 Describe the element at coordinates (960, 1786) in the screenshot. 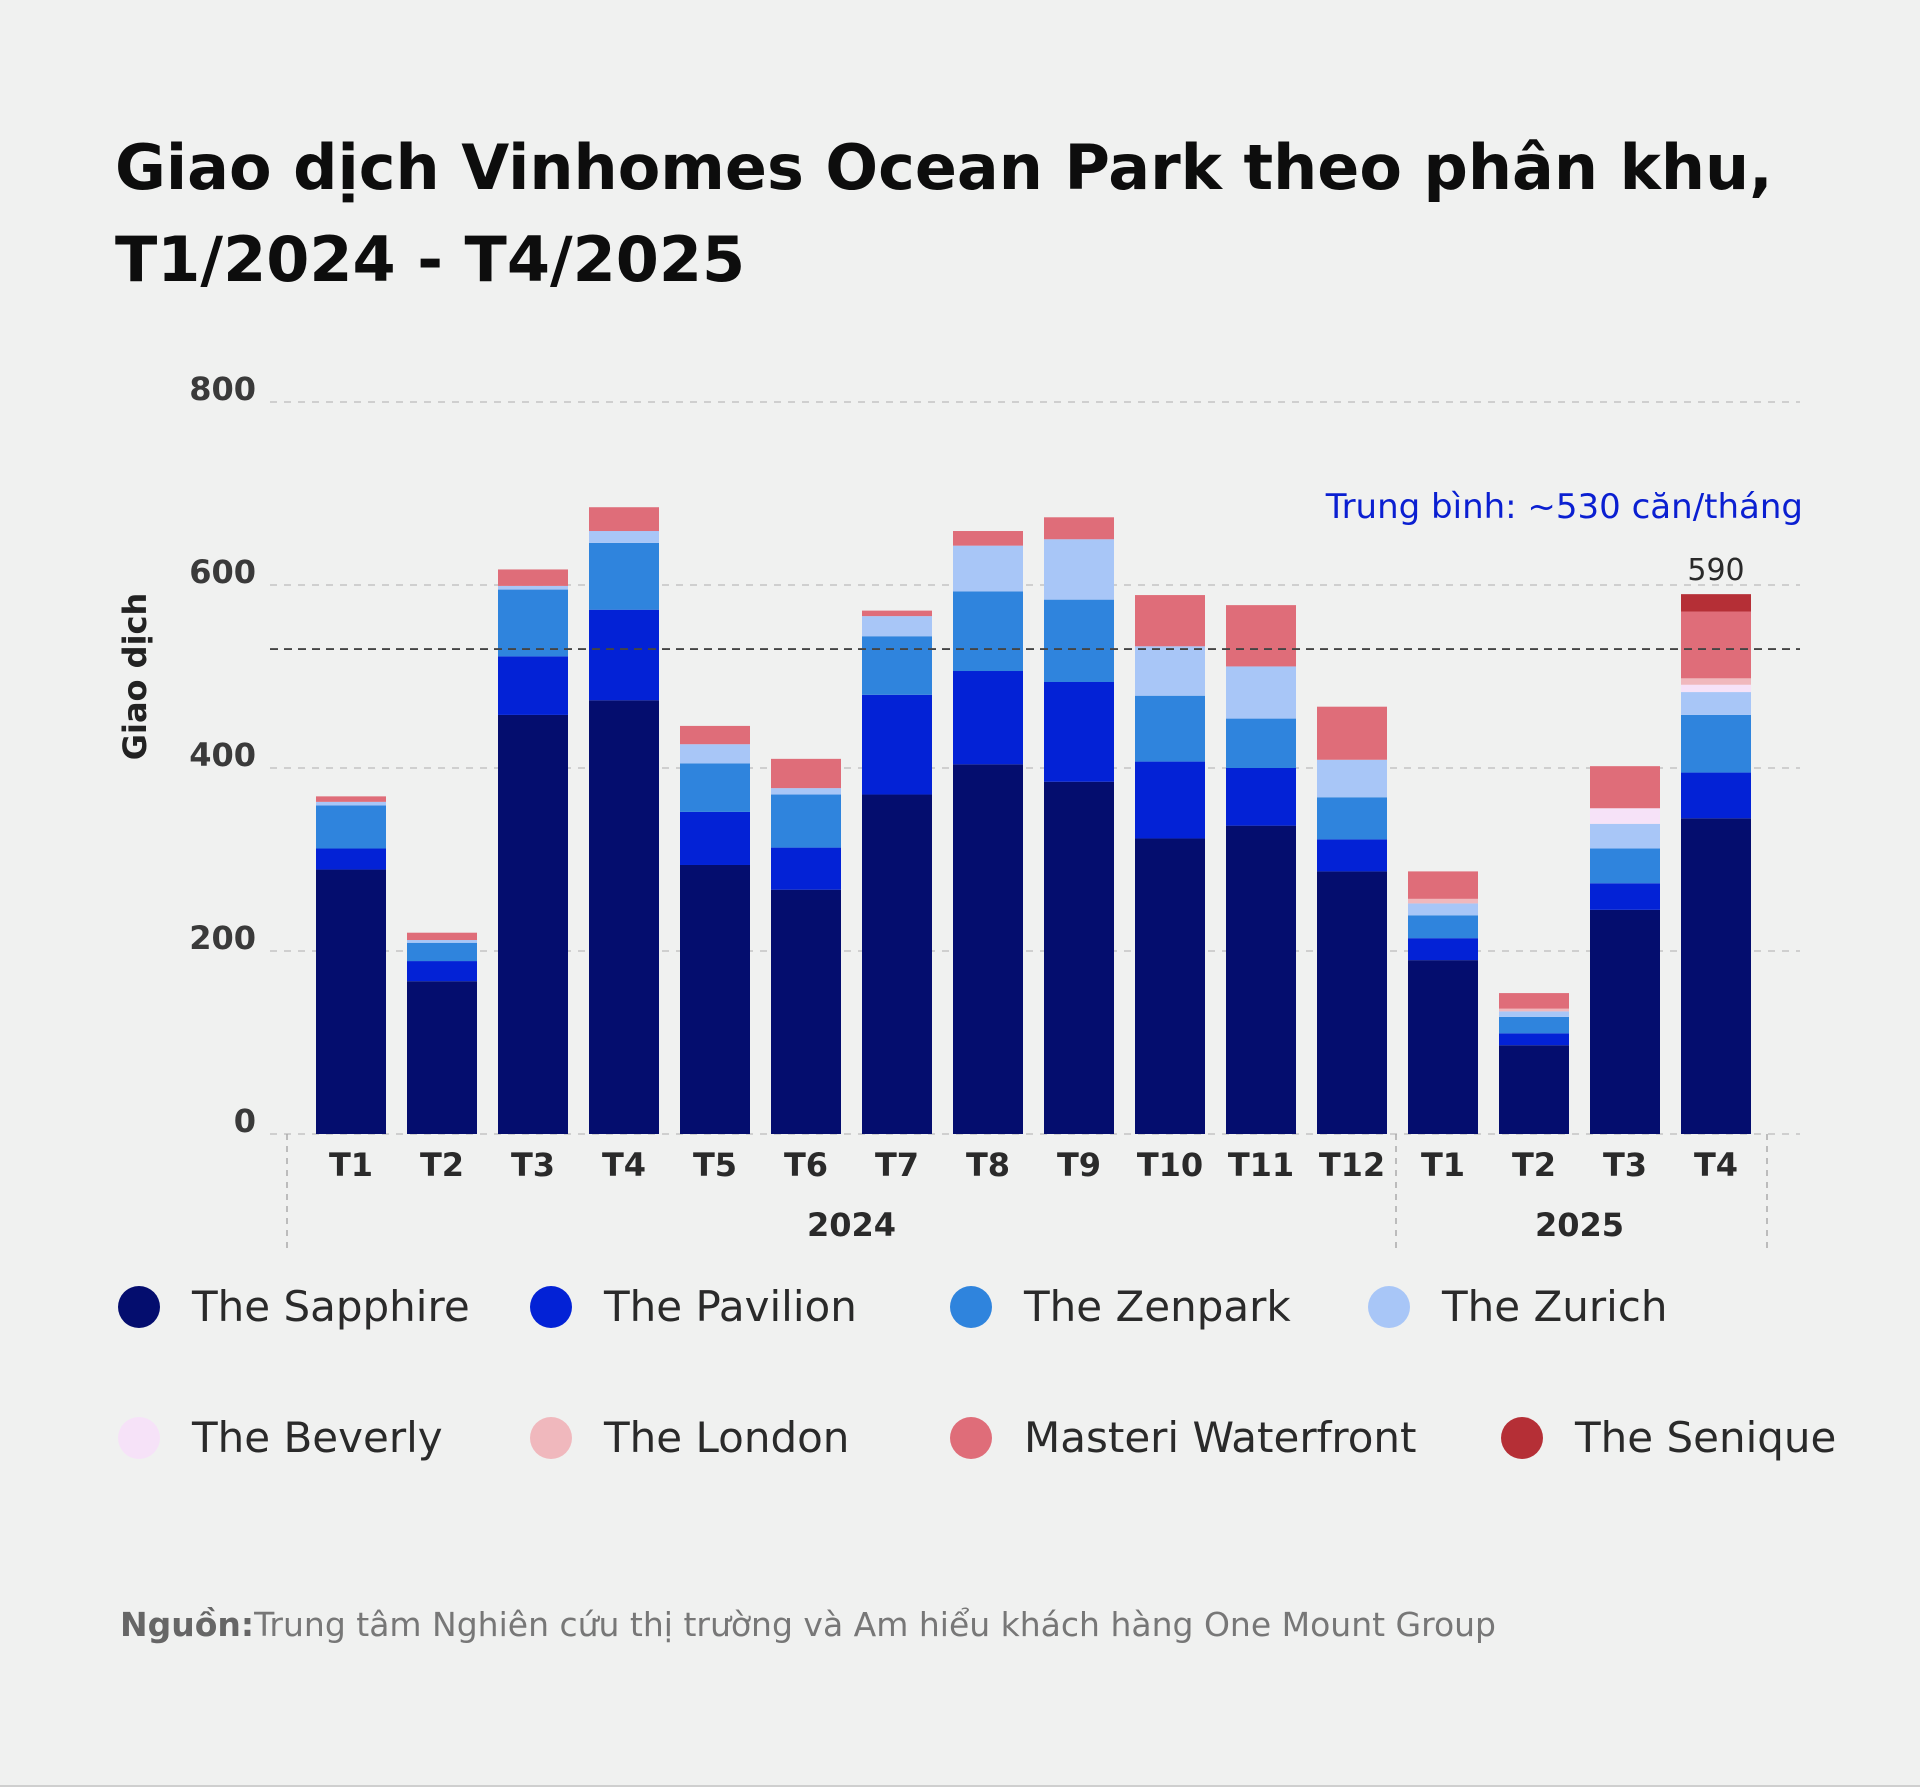

I see `bottom-divider` at that location.